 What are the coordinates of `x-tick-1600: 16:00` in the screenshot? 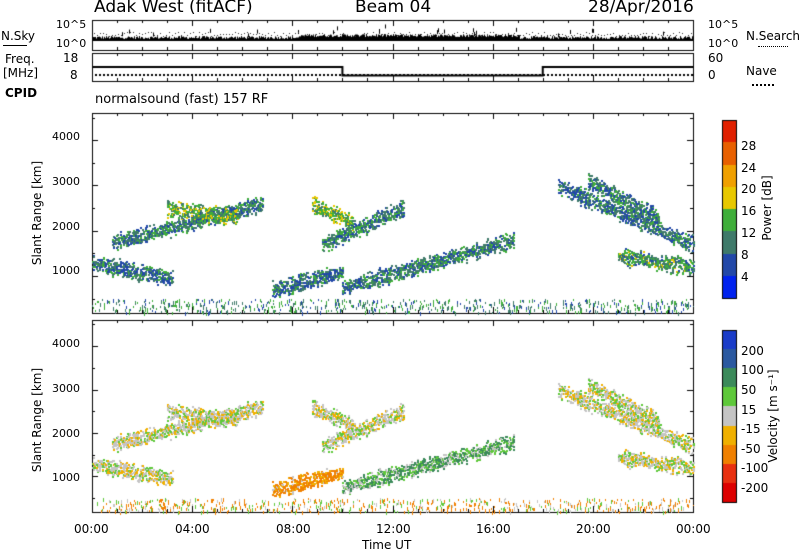 It's located at (493, 529).